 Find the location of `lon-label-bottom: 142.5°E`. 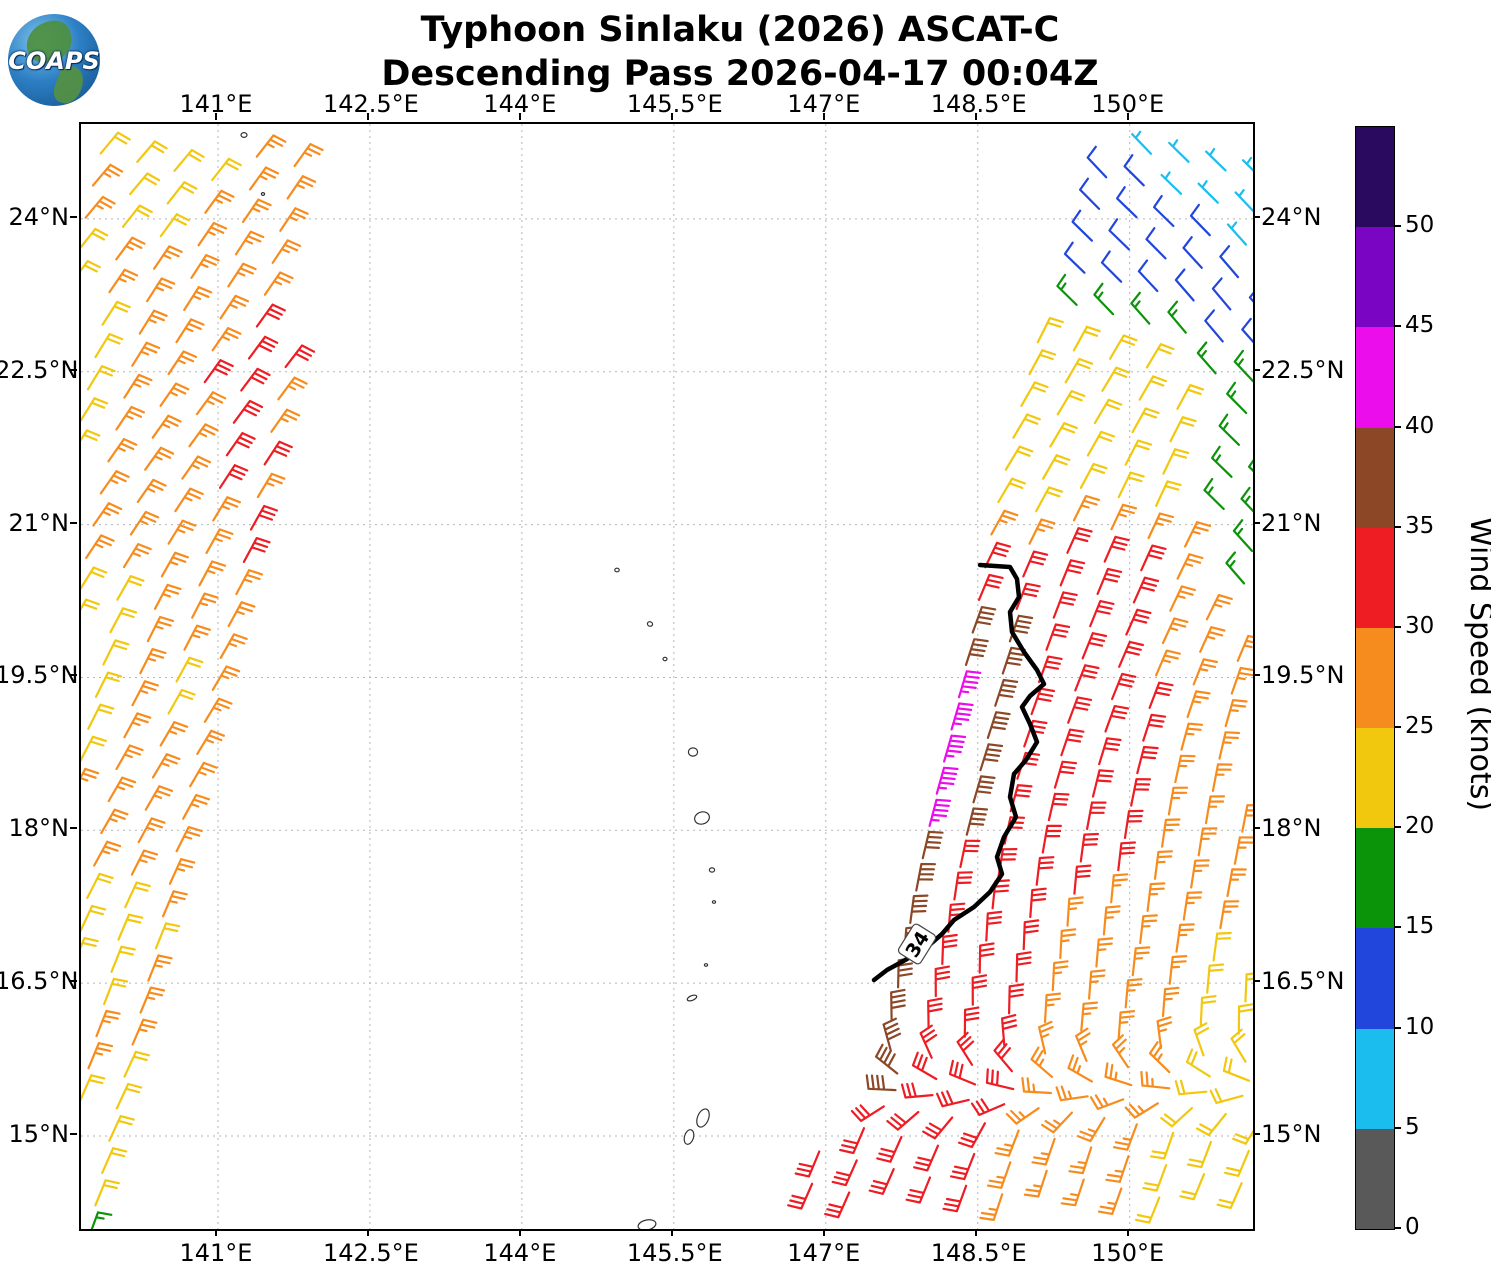

lon-label-bottom: 142.5°E is located at coordinates (370, 1251).